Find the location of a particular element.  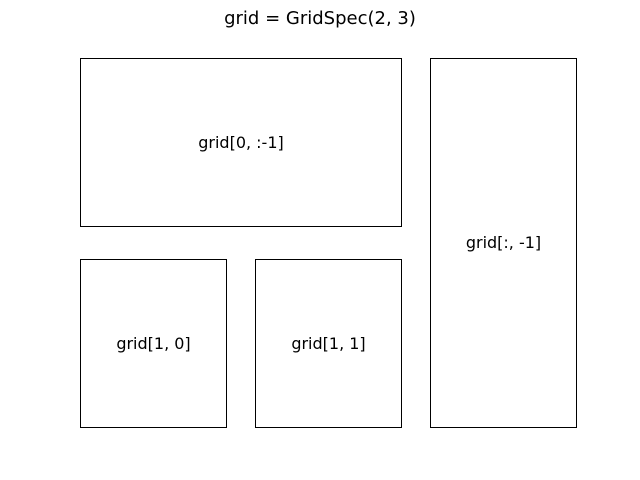

panel-label: grid[1, 0] is located at coordinates (153, 343).